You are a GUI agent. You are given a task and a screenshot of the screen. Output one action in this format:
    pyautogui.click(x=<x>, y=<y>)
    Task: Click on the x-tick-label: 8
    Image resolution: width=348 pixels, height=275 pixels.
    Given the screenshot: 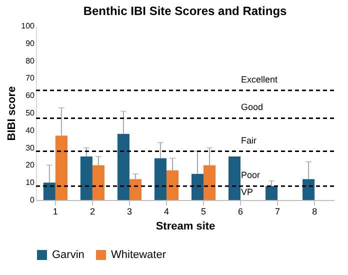 What is the action you would take?
    pyautogui.click(x=315, y=211)
    